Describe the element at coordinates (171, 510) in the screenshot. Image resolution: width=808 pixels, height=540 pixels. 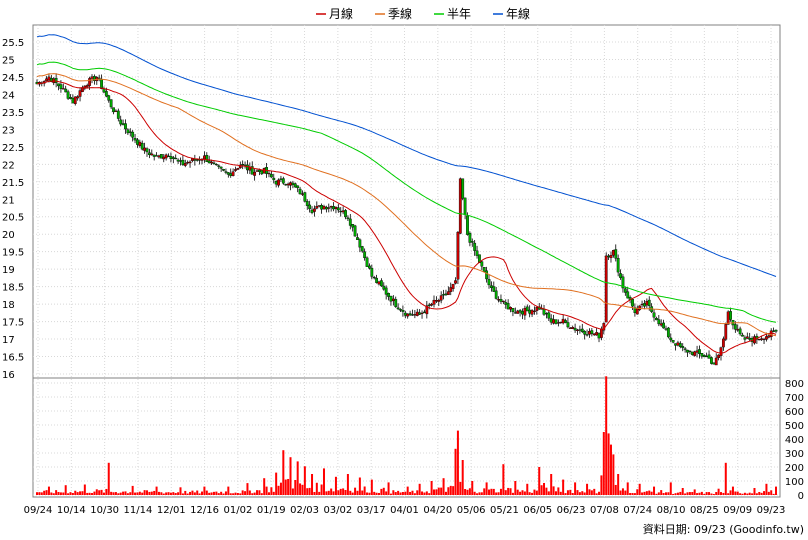
I see `date-tick-4: 12/01` at that location.